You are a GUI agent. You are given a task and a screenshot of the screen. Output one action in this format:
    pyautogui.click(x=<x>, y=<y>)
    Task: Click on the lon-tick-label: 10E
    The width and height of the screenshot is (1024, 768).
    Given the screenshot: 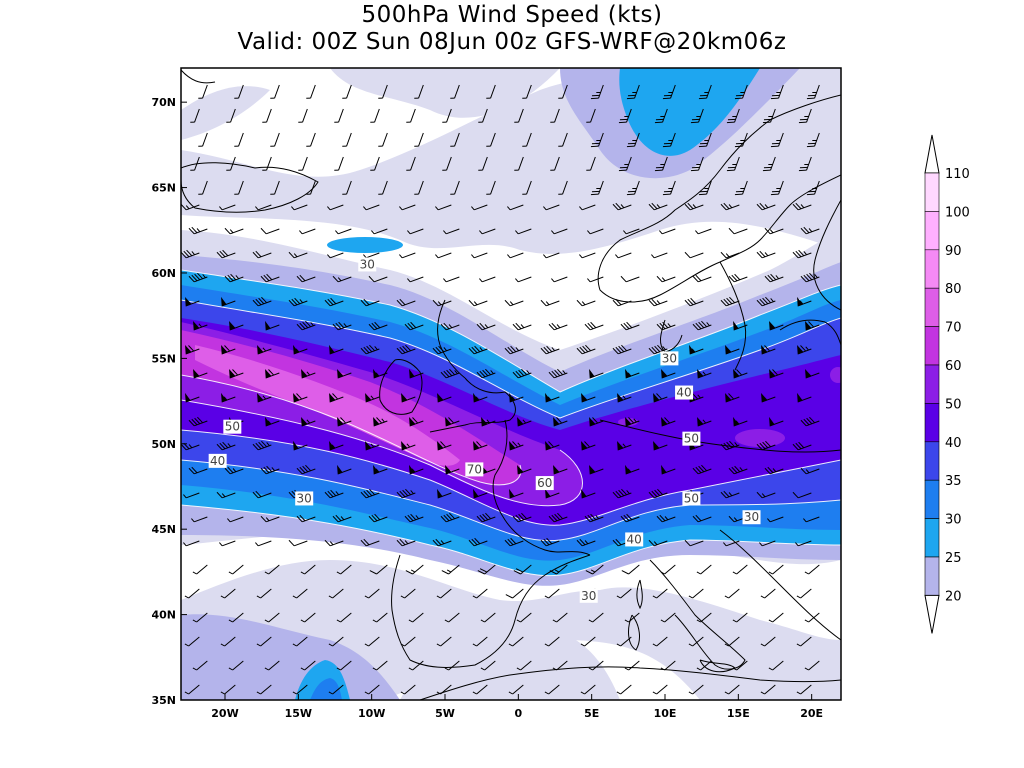 What is the action you would take?
    pyautogui.click(x=665, y=713)
    